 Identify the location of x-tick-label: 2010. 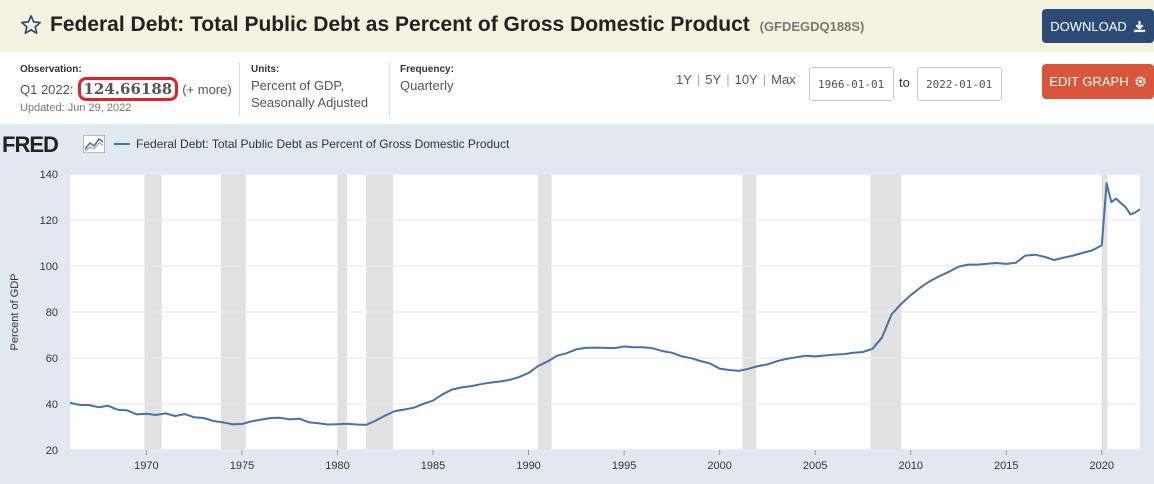
(910, 466).